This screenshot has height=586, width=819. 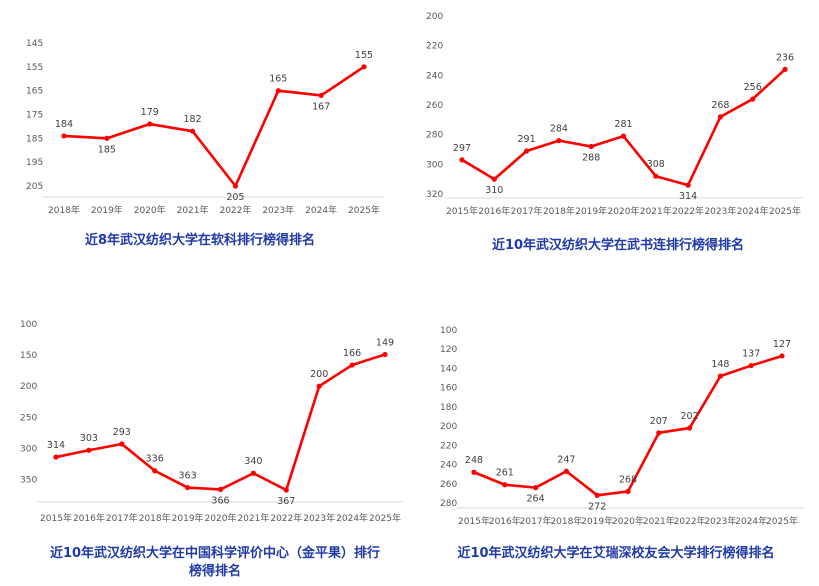 What do you see at coordinates (188, 476) in the screenshot?
I see `data-label: 363` at bounding box center [188, 476].